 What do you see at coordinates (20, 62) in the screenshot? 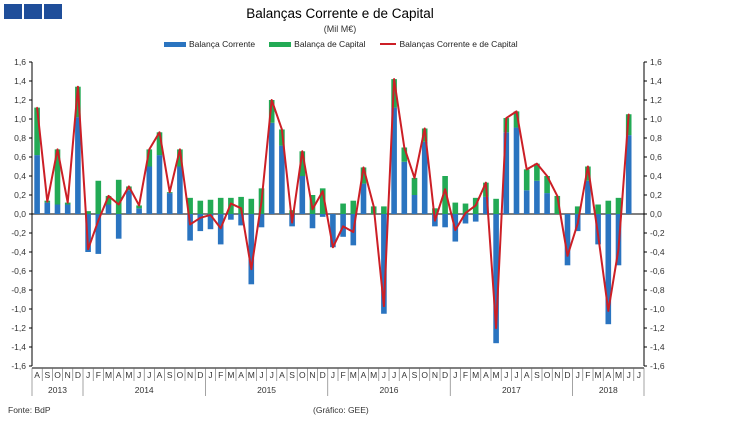
I see `y-tick-label-left: 1,6` at bounding box center [20, 62].